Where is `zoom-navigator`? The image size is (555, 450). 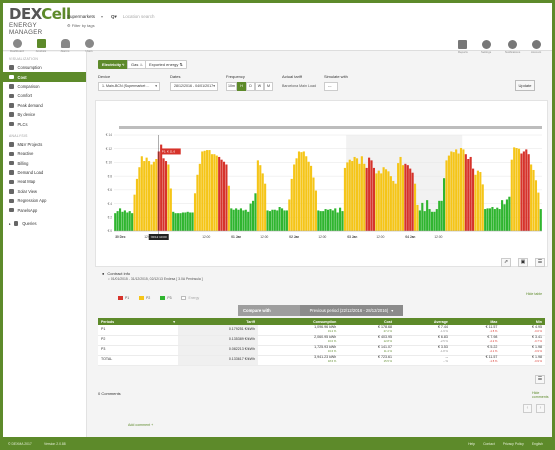 zoom-navigator is located at coordinates (330, 127).